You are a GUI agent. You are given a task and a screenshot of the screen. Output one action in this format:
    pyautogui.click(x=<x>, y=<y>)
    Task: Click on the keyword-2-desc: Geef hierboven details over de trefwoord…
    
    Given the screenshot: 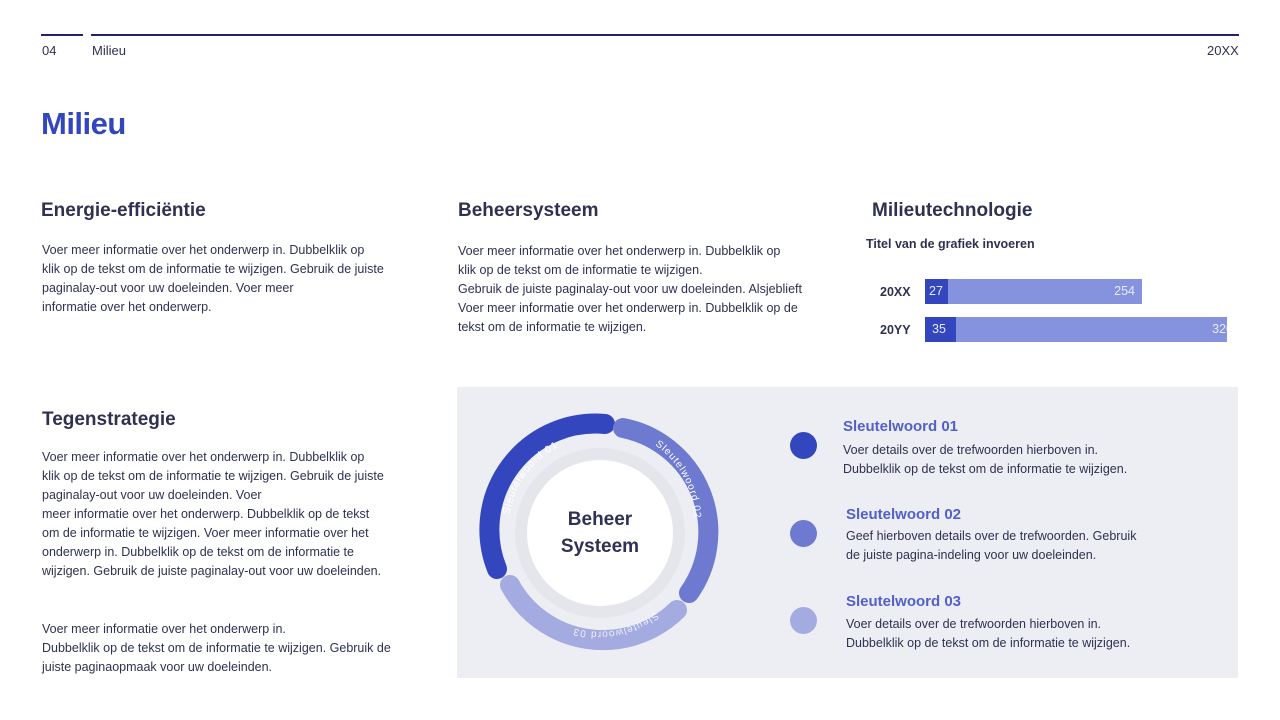 What is the action you would take?
    pyautogui.click(x=991, y=545)
    